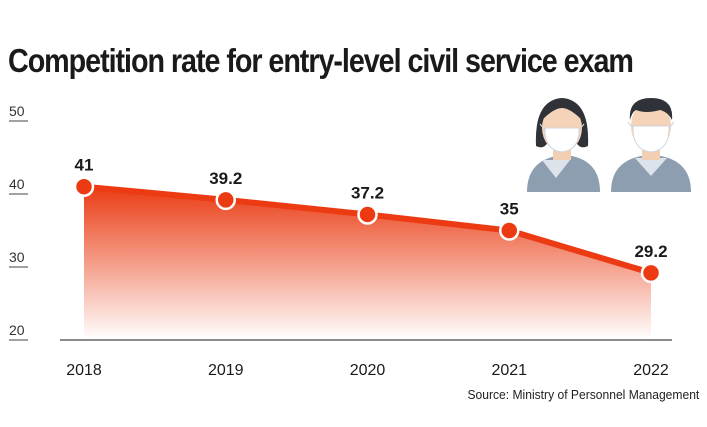 This screenshot has width=707, height=427. What do you see at coordinates (509, 209) in the screenshot?
I see `data-label: 35` at bounding box center [509, 209].